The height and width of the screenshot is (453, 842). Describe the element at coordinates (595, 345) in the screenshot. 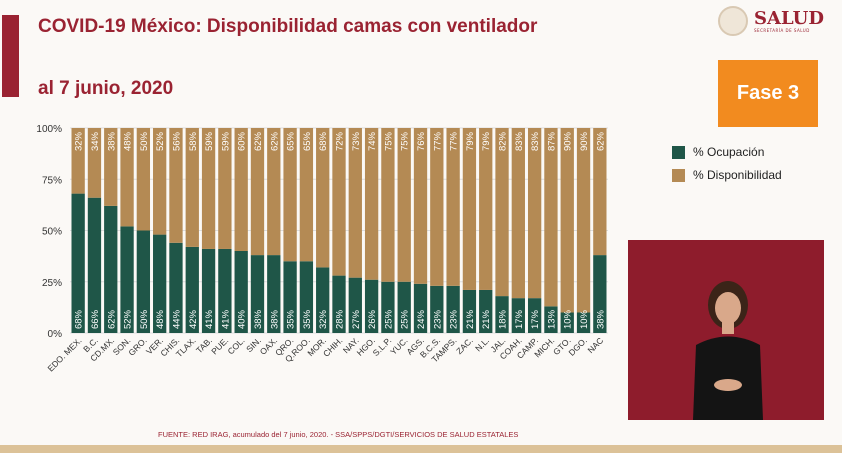

I see `x-tick-label: NAC` at that location.